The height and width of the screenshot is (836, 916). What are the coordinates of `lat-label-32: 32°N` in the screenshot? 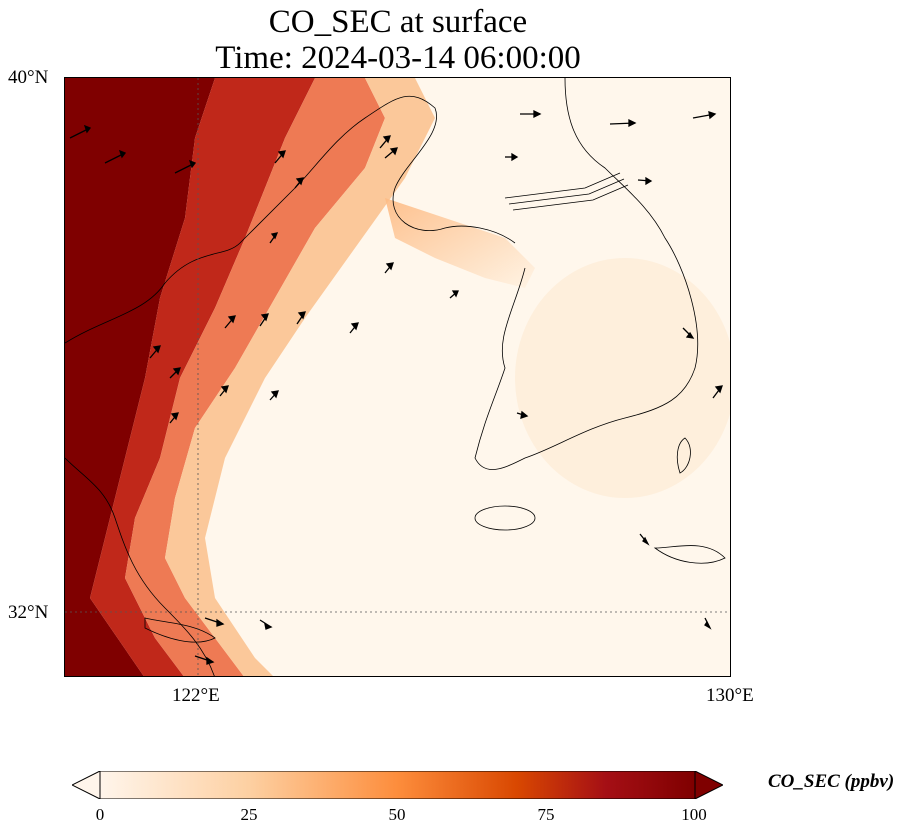 It's located at (28, 612).